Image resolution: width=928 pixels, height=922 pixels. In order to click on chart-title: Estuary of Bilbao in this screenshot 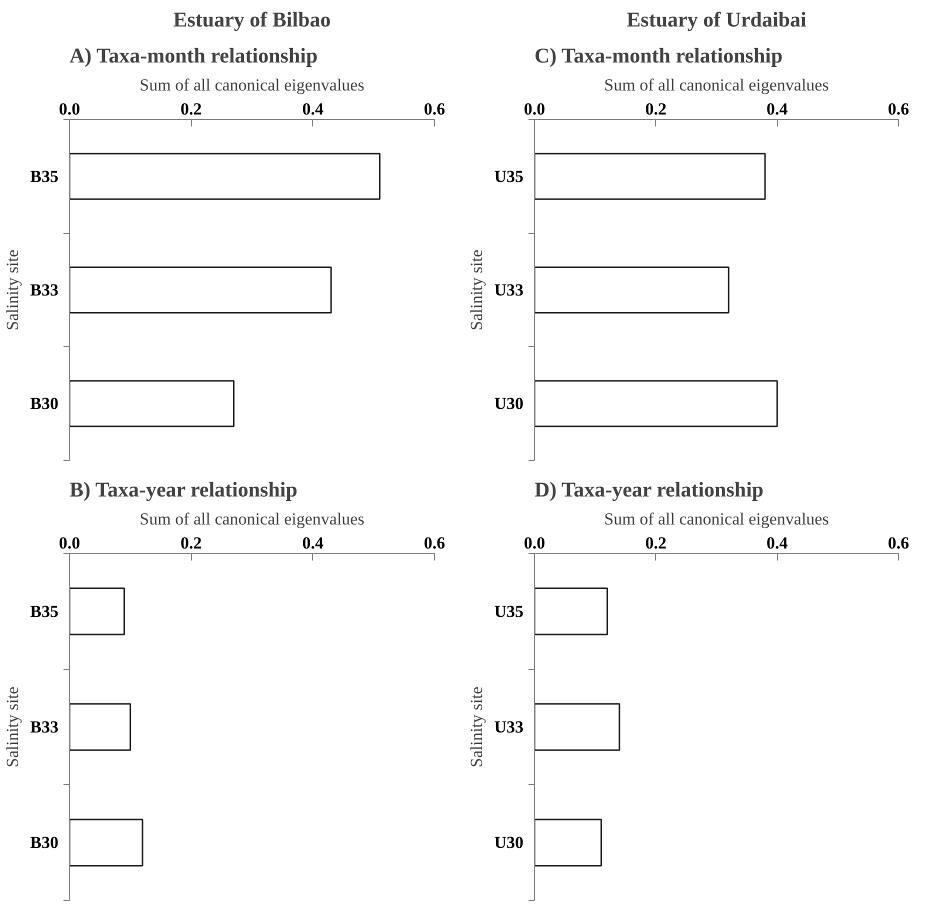, I will do `click(252, 20)`.